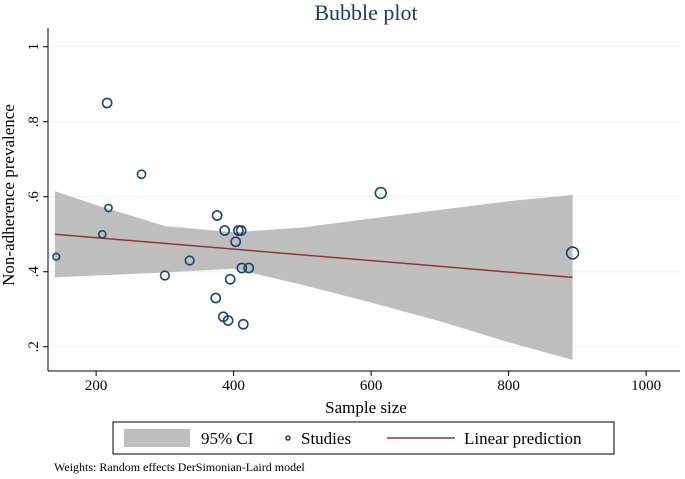 Image resolution: width=685 pixels, height=479 pixels. What do you see at coordinates (366, 407) in the screenshot?
I see `x-axis-label: Sample size` at bounding box center [366, 407].